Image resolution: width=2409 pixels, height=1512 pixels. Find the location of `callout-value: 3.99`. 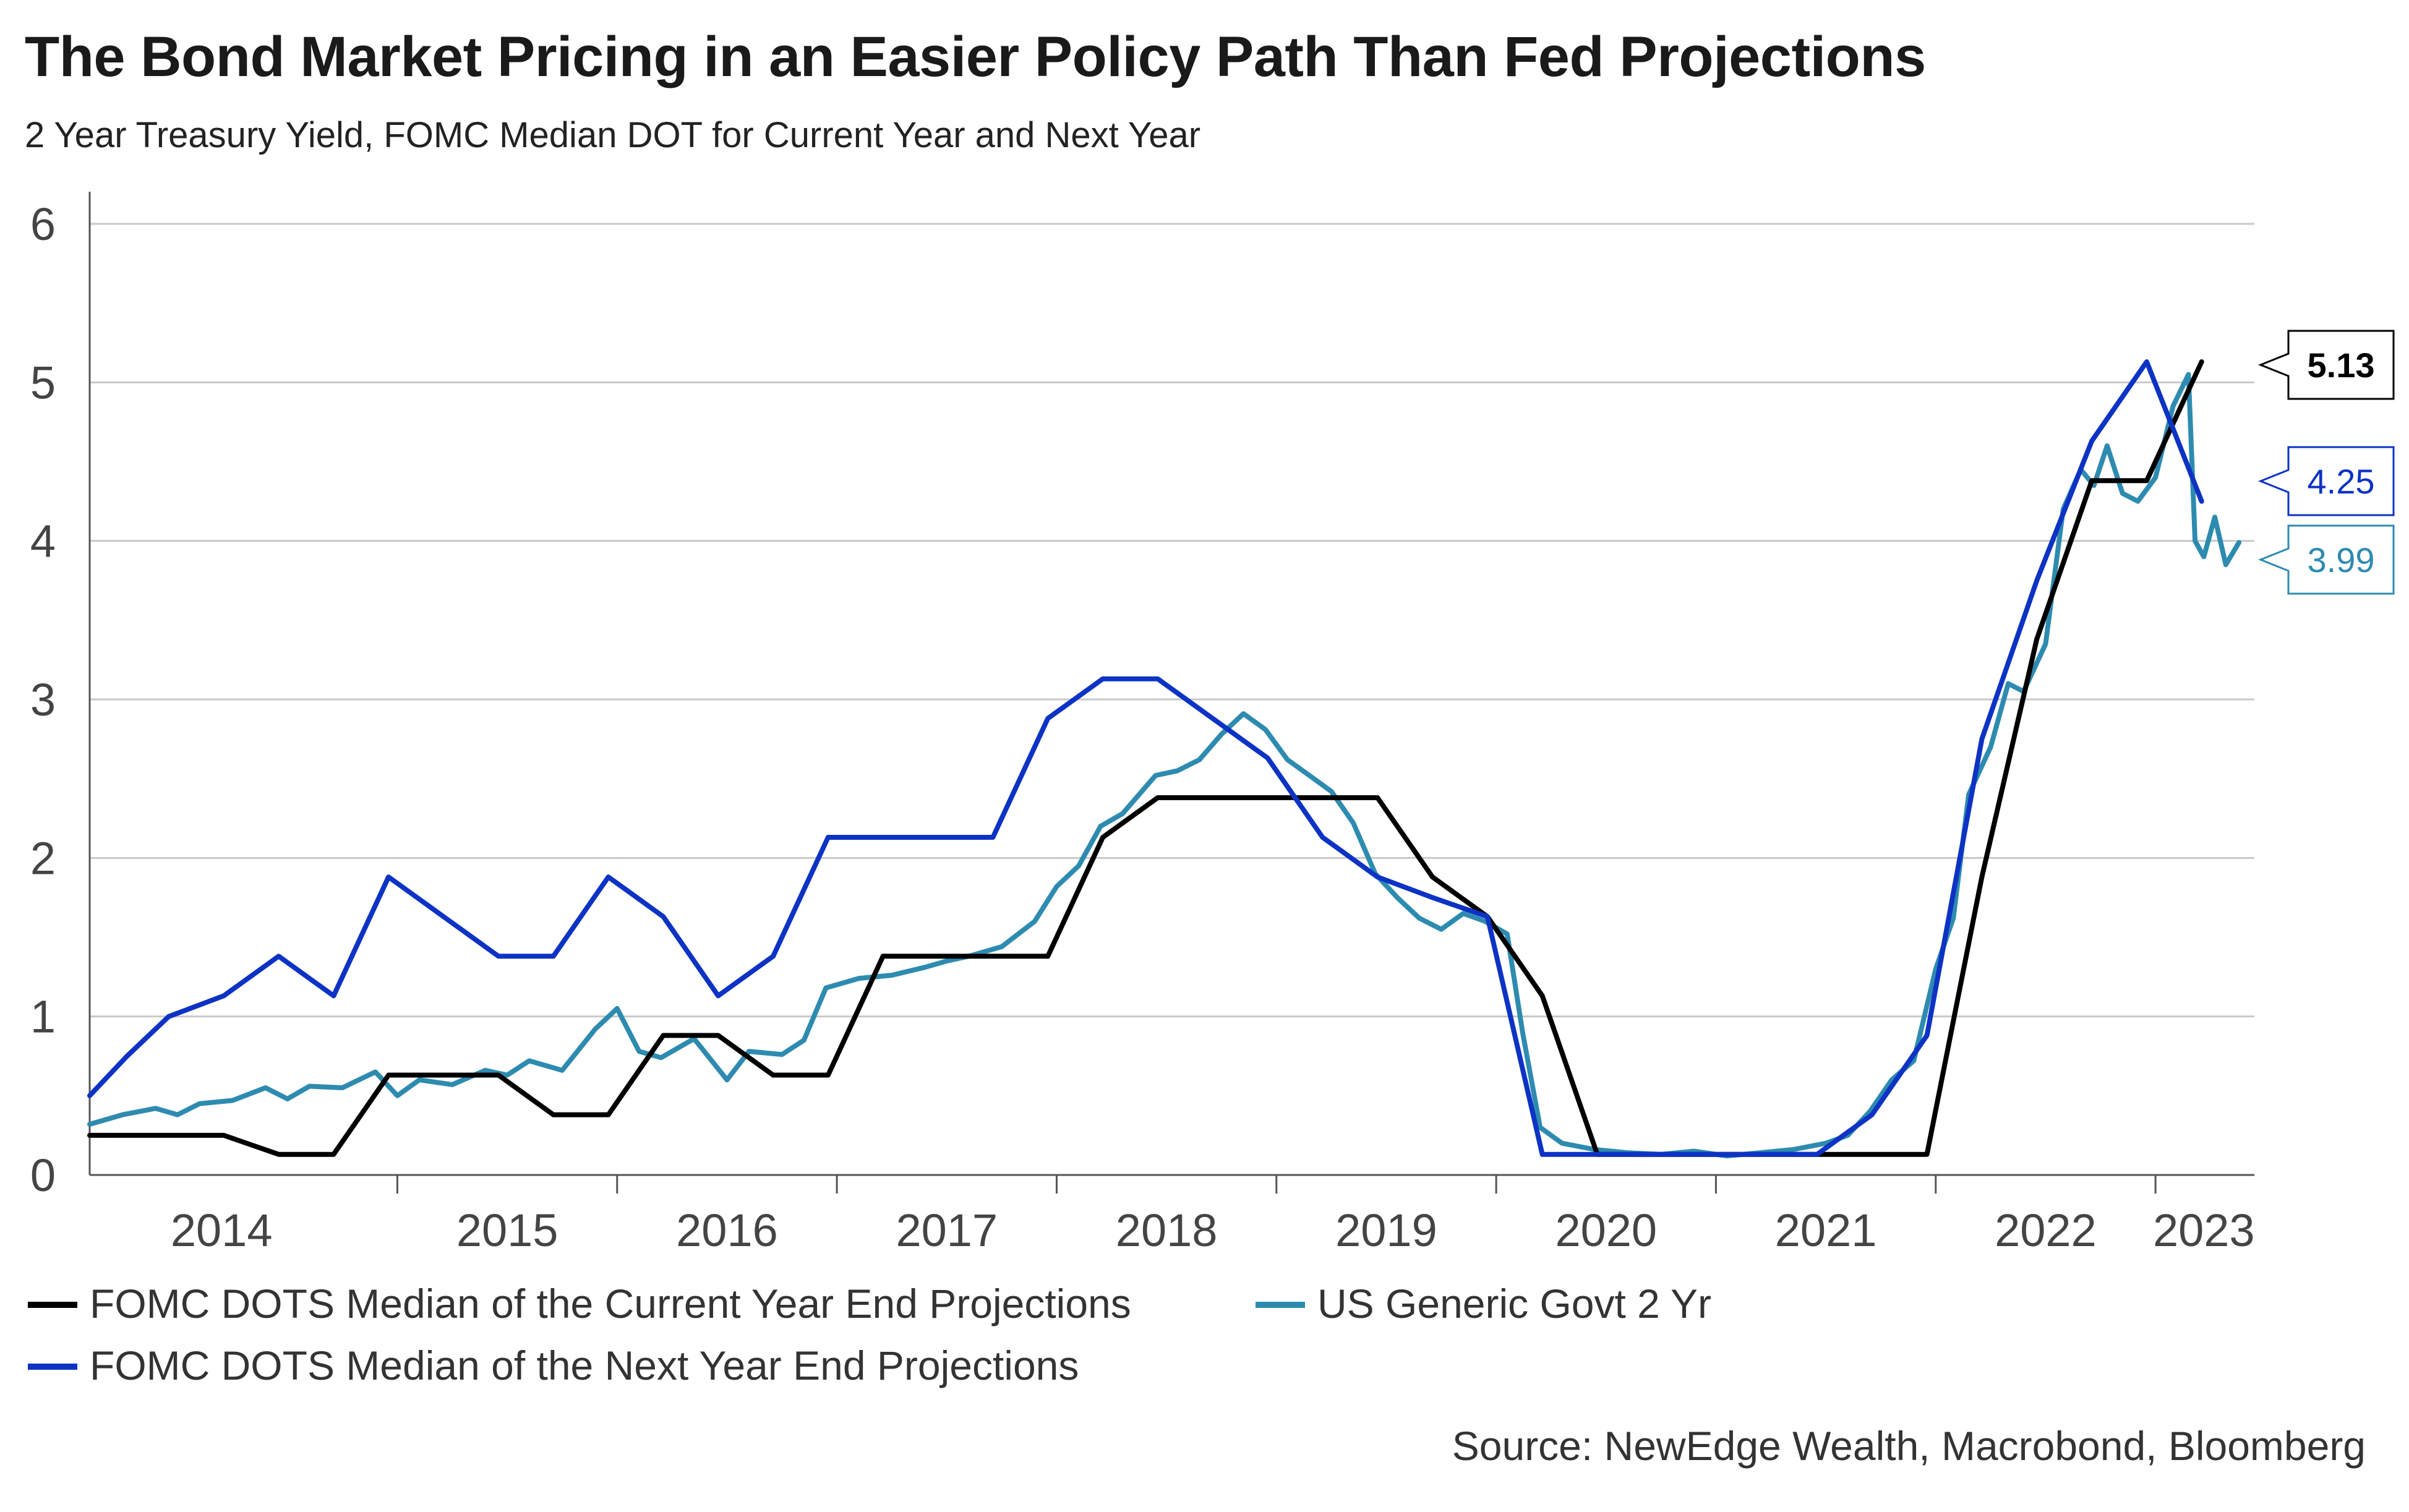

callout-value: 3.99 is located at coordinates (2341, 559).